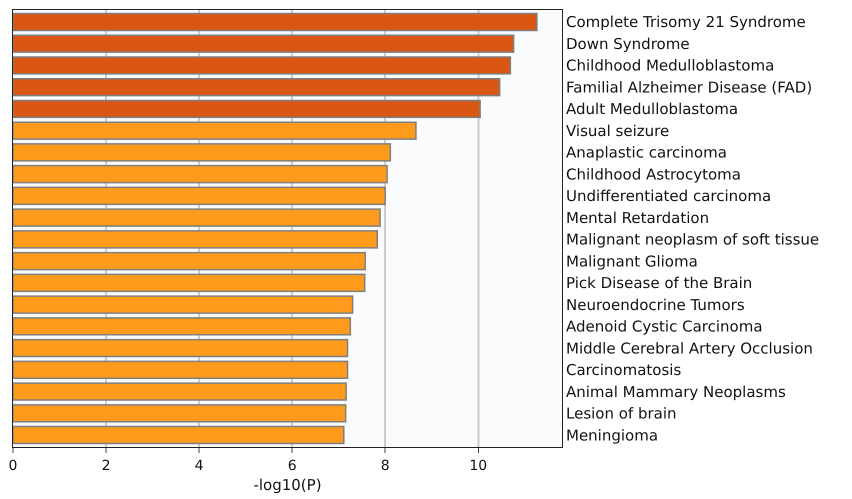 Image resolution: width=852 pixels, height=499 pixels. I want to click on y-tick-label: Adenoid Cystic Carcinoma, so click(664, 327).